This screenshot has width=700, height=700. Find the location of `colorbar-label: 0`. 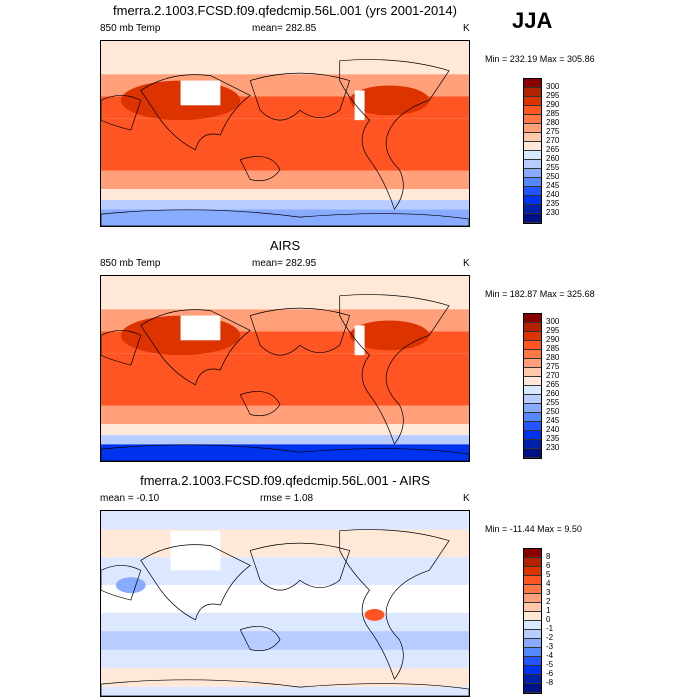

colorbar-label: 0 is located at coordinates (548, 619).